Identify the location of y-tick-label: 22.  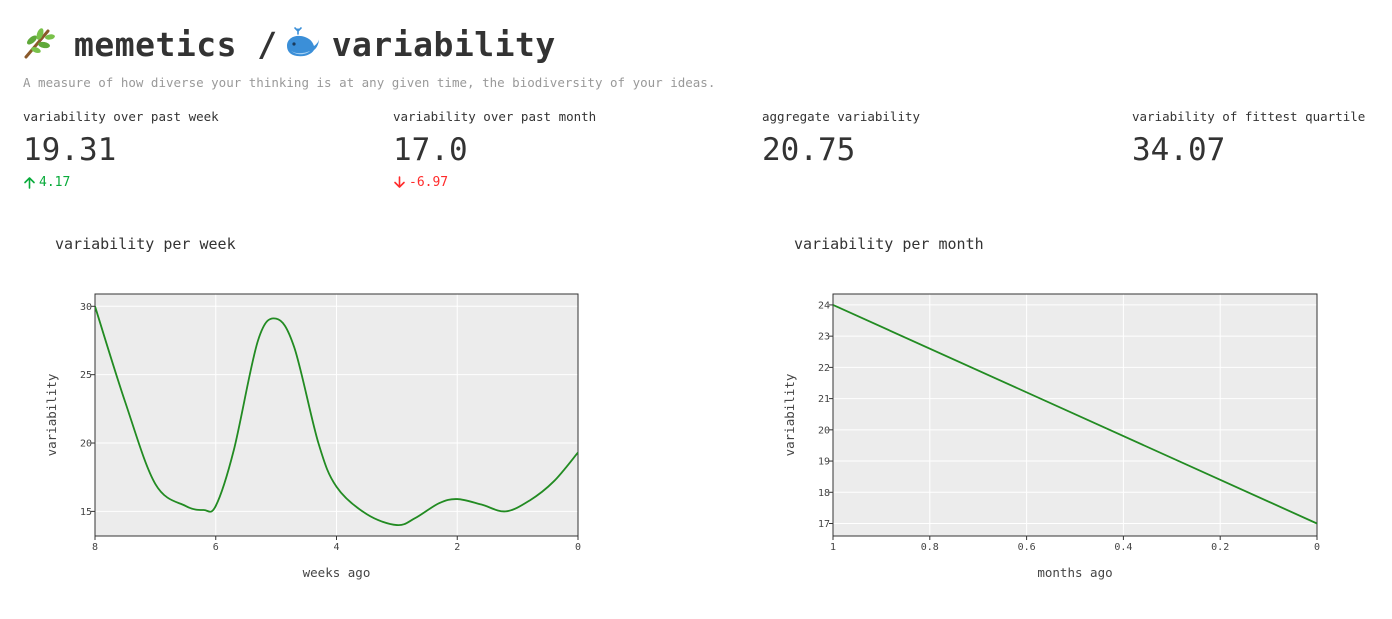
(824, 368).